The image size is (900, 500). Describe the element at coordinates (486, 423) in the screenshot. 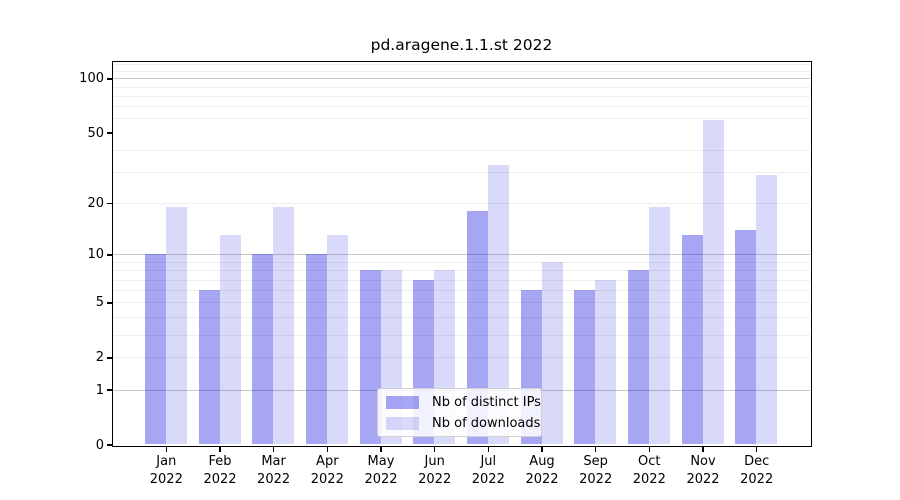

I see `legend-label-downloads: Nb of downloads` at that location.